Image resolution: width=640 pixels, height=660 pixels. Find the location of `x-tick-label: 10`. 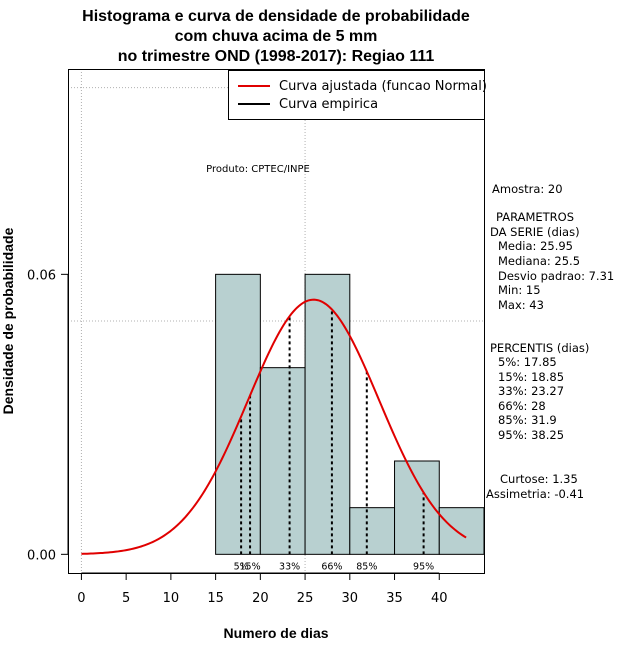

x-tick-label: 10 is located at coordinates (171, 598).